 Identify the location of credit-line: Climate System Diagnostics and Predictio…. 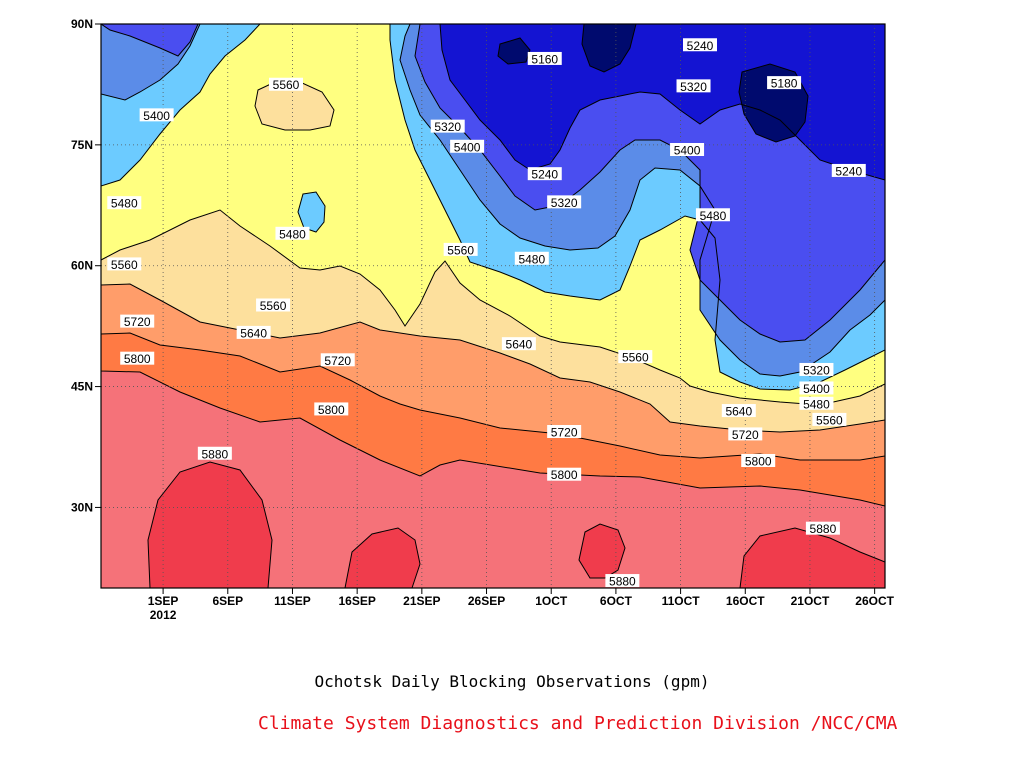
(578, 723).